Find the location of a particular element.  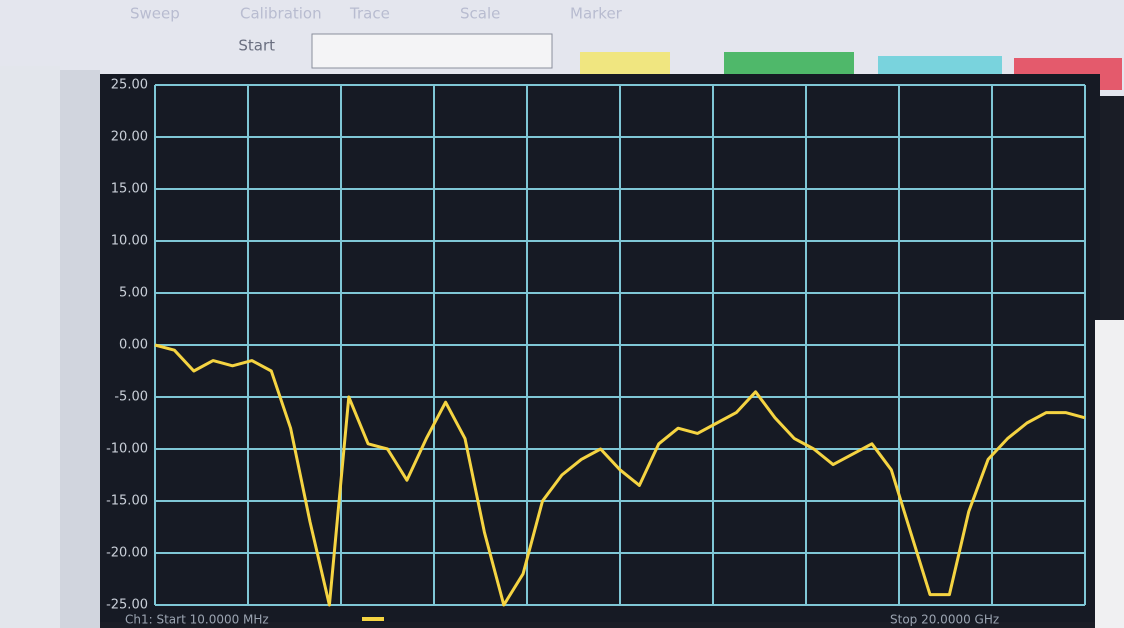

right-edge is located at coordinates (1109, 474).